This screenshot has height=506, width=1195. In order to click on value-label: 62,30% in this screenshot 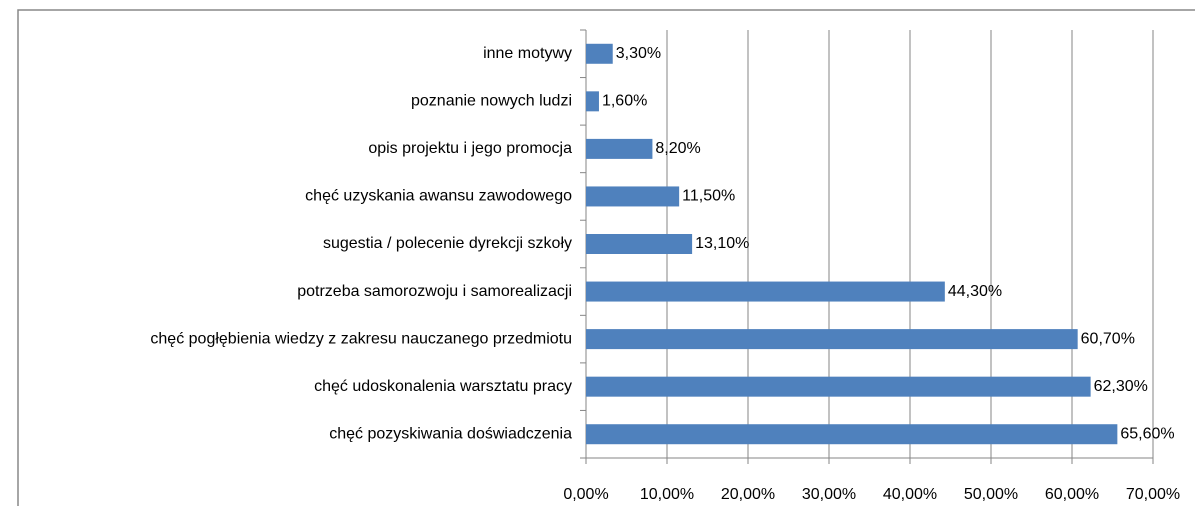, I will do `click(1121, 386)`.